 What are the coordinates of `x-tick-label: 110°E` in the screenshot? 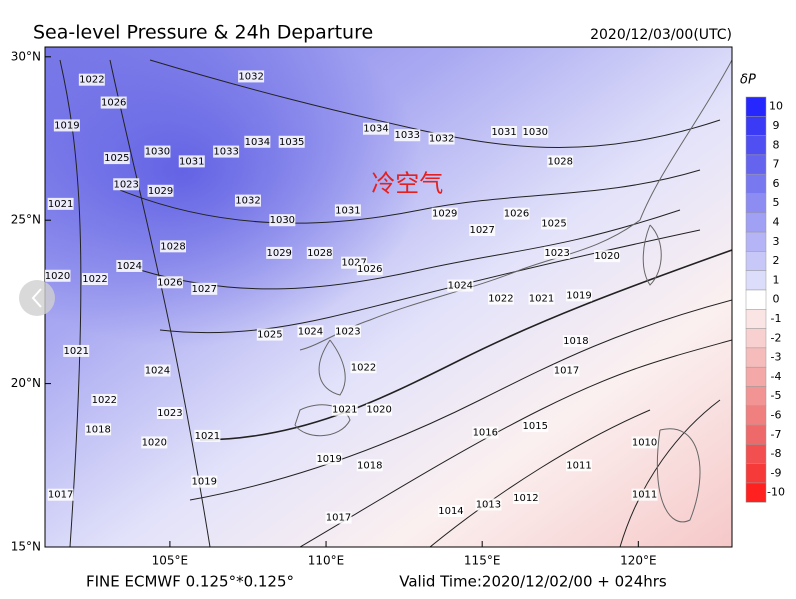 It's located at (326, 561).